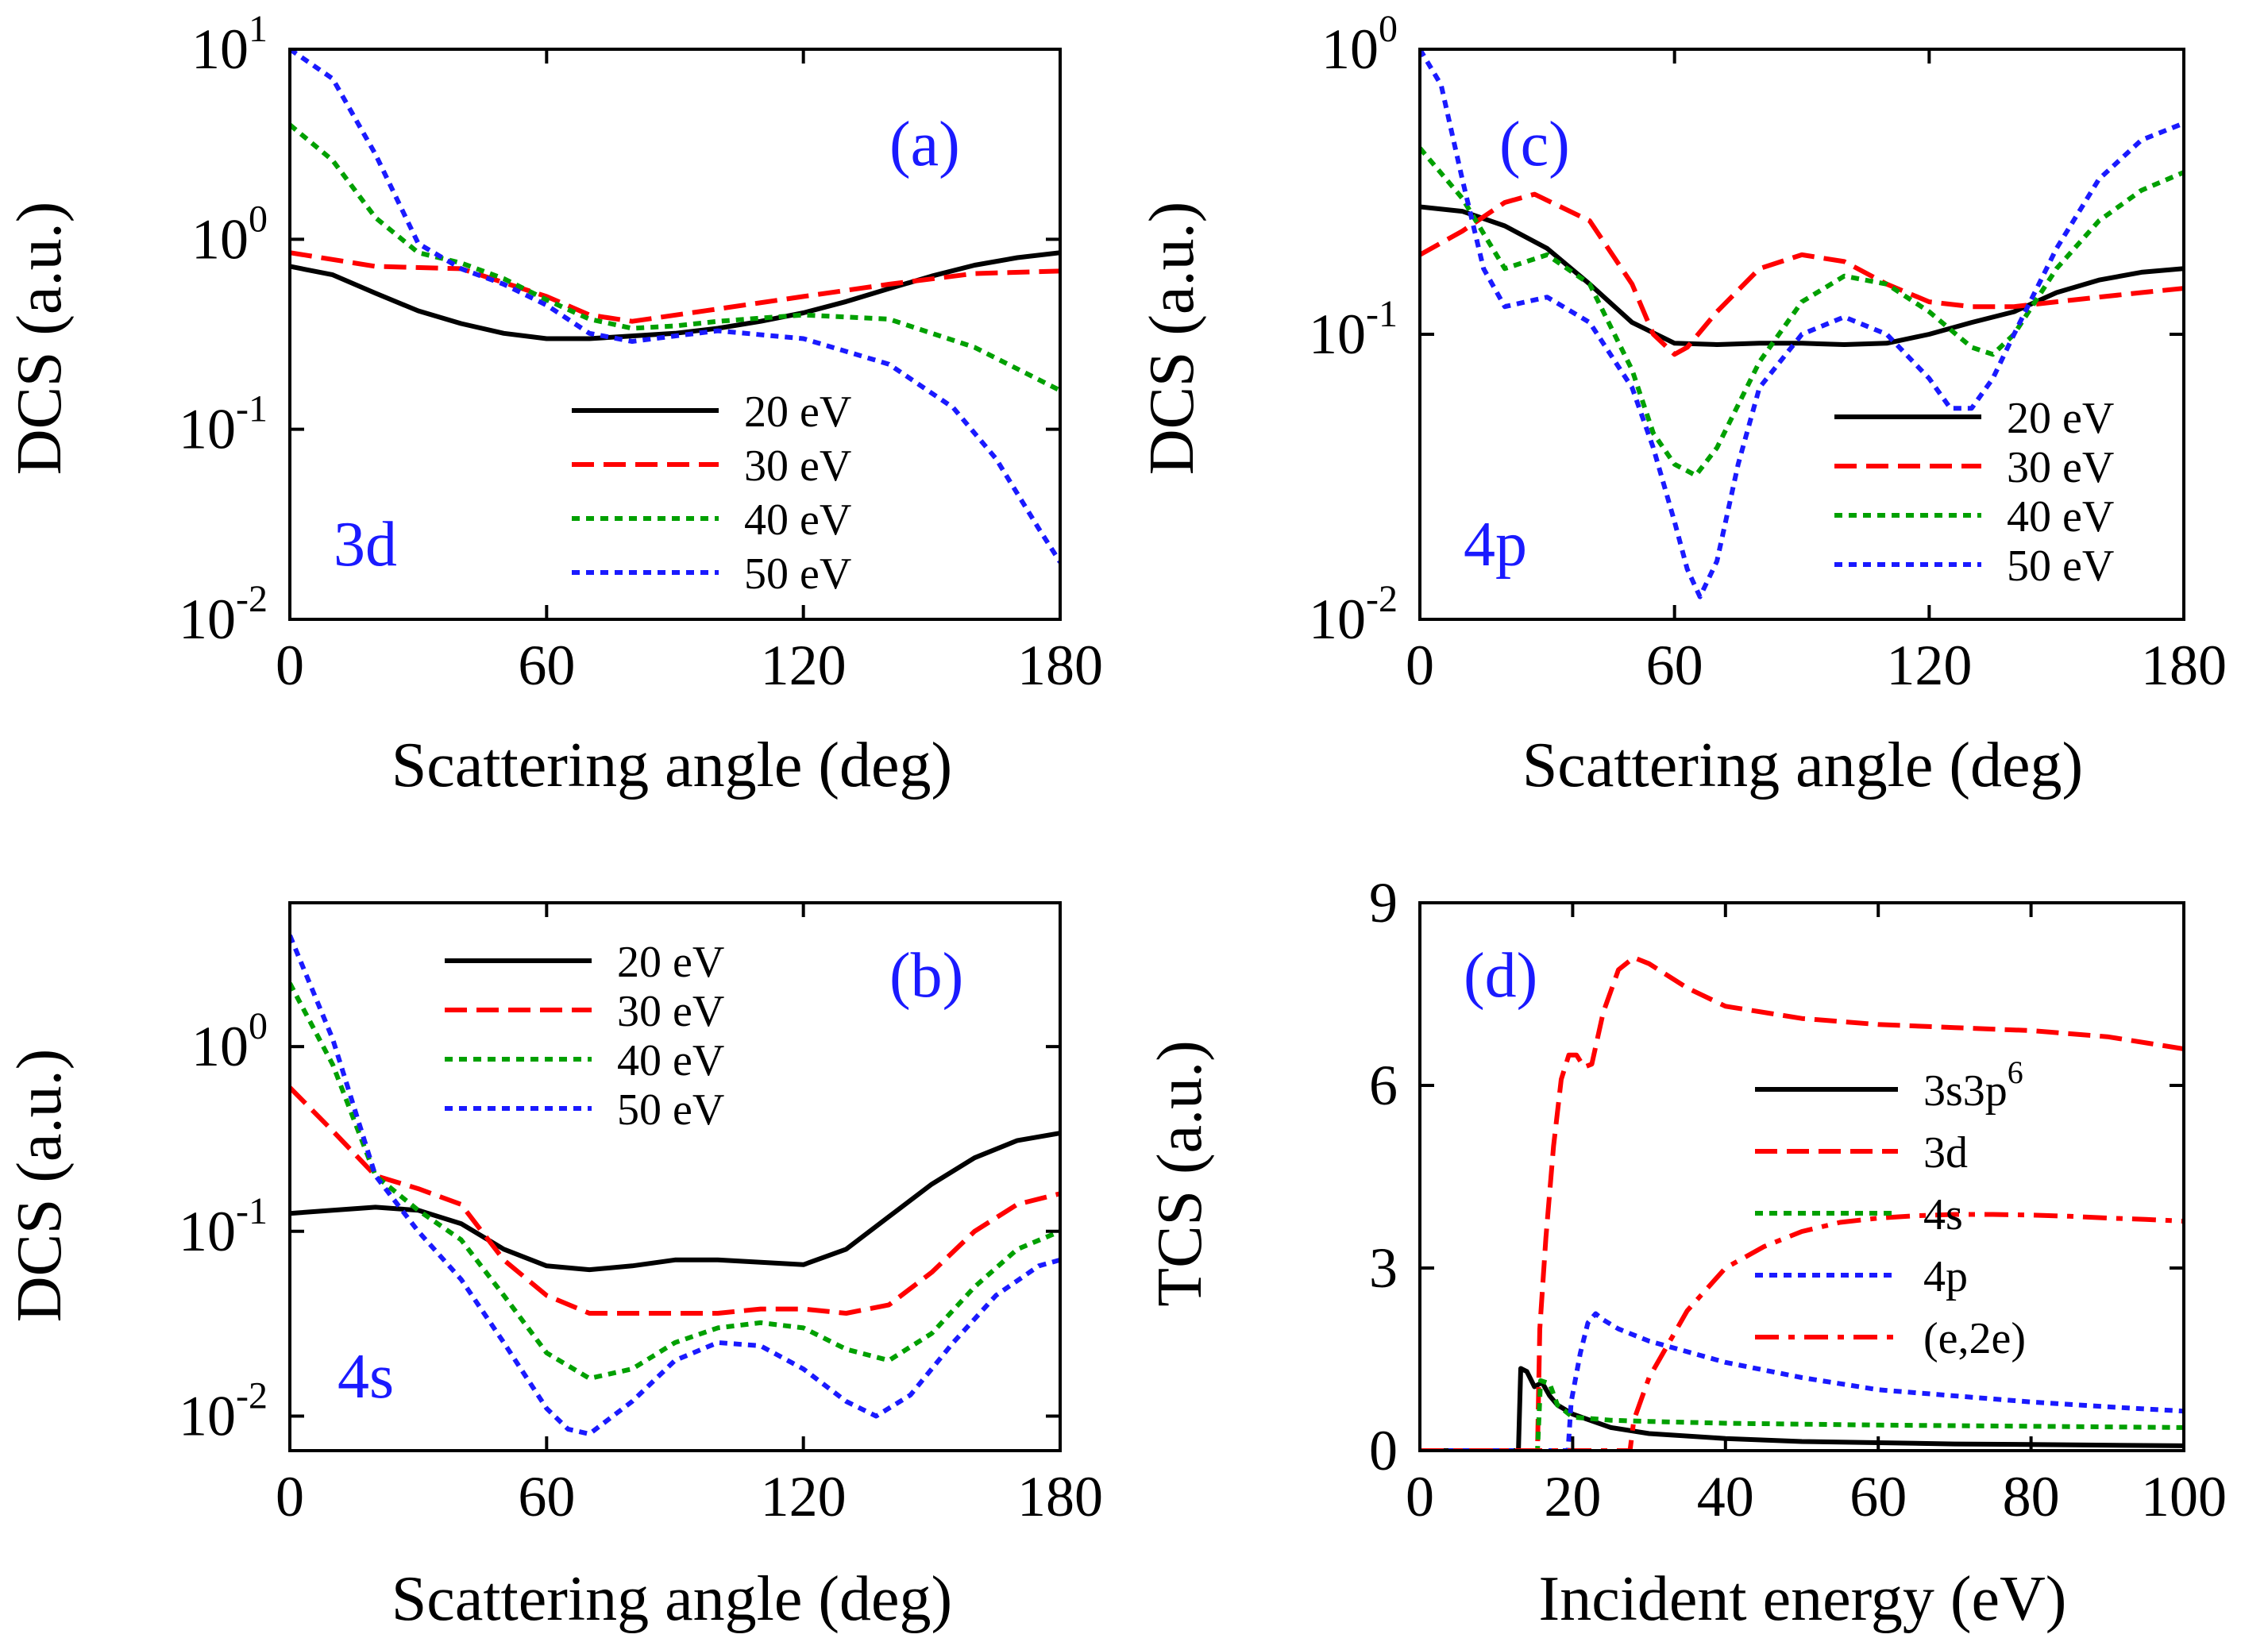 The height and width of the screenshot is (1642, 2268). I want to click on series-line-3s3p, so click(1802, 1408).